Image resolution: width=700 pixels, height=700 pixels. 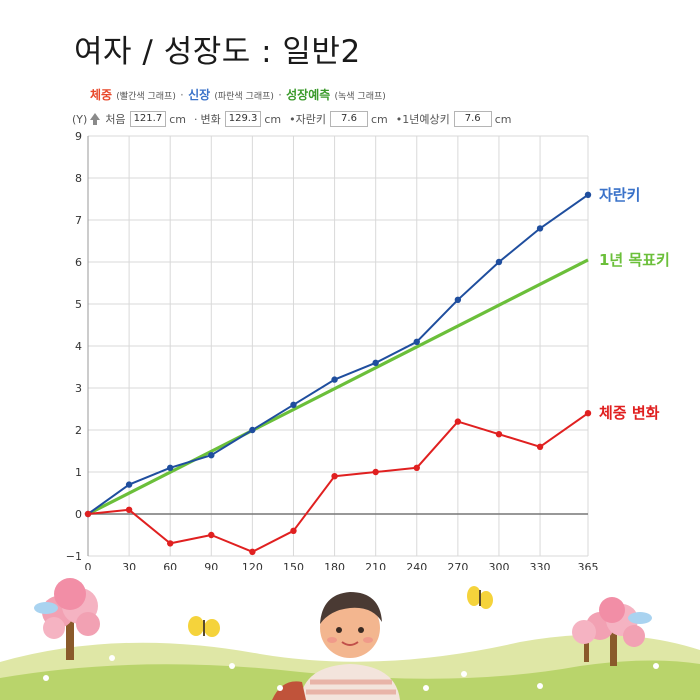 What do you see at coordinates (78, 262) in the screenshot?
I see `y-tick-label: 6` at bounding box center [78, 262].